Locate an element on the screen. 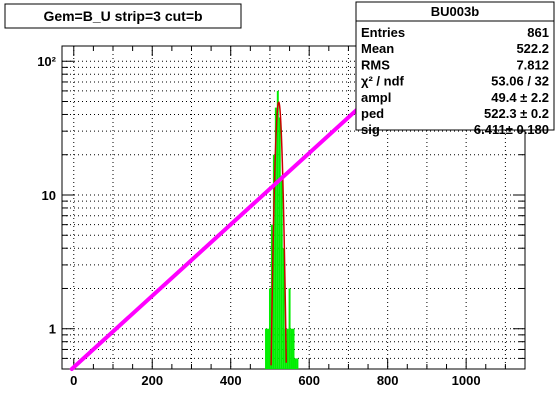  stat-label: ampl is located at coordinates (376, 97).